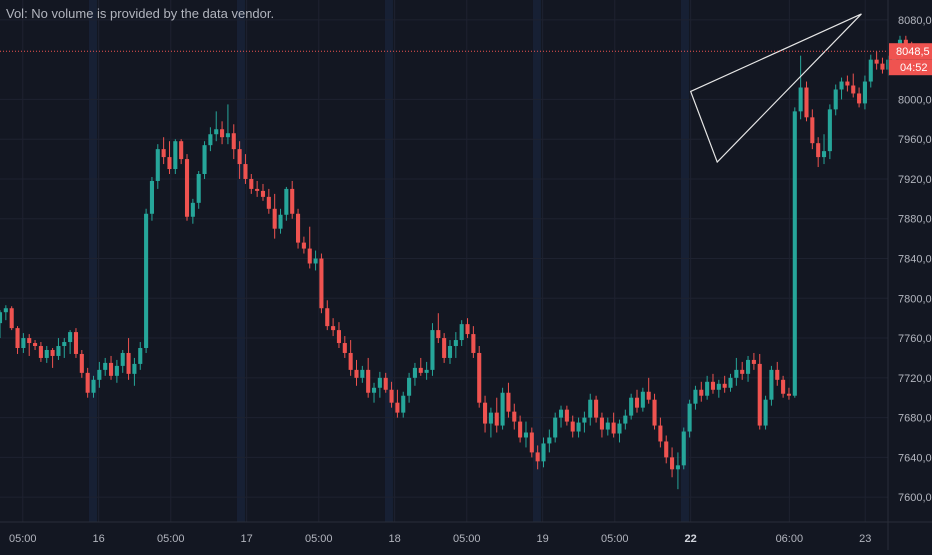 Image resolution: width=932 pixels, height=555 pixels. Describe the element at coordinates (99, 539) in the screenshot. I see `time-tick-label: 16` at that location.